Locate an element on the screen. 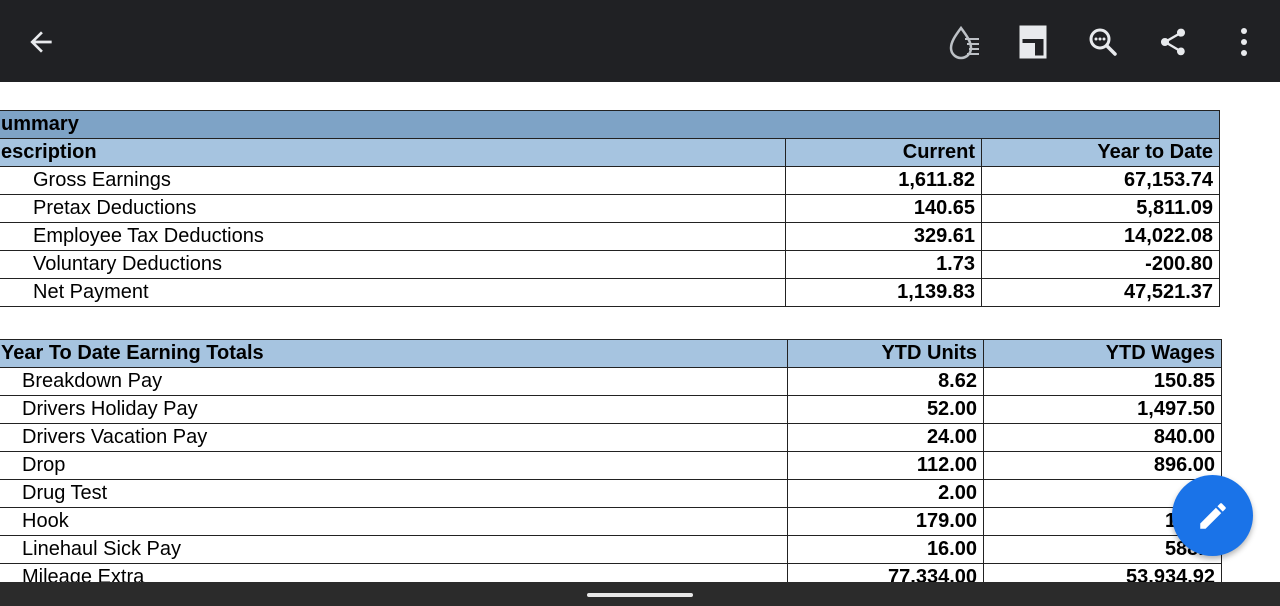 The height and width of the screenshot is (606, 1280). edit-fab-button is located at coordinates (1212, 515).